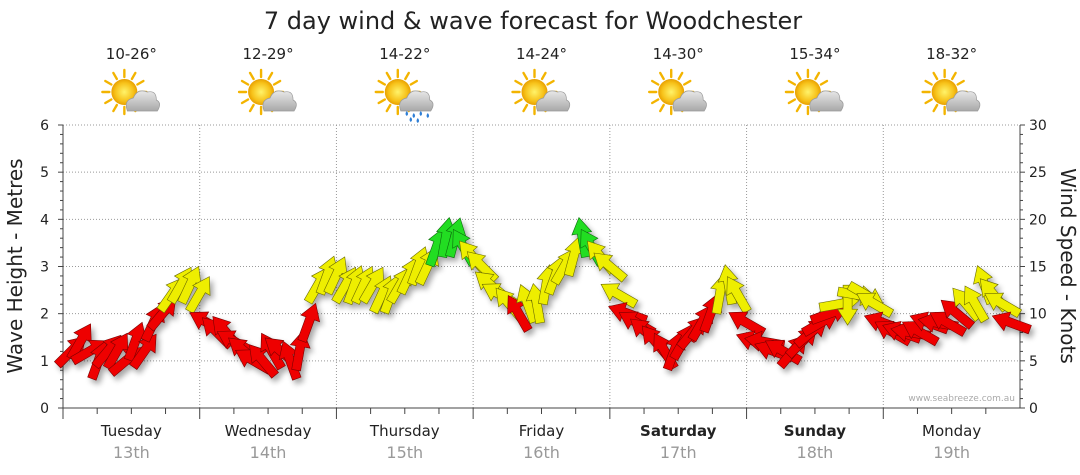 The height and width of the screenshot is (475, 1080). Describe the element at coordinates (815, 452) in the screenshot. I see `day-date: 18th` at that location.